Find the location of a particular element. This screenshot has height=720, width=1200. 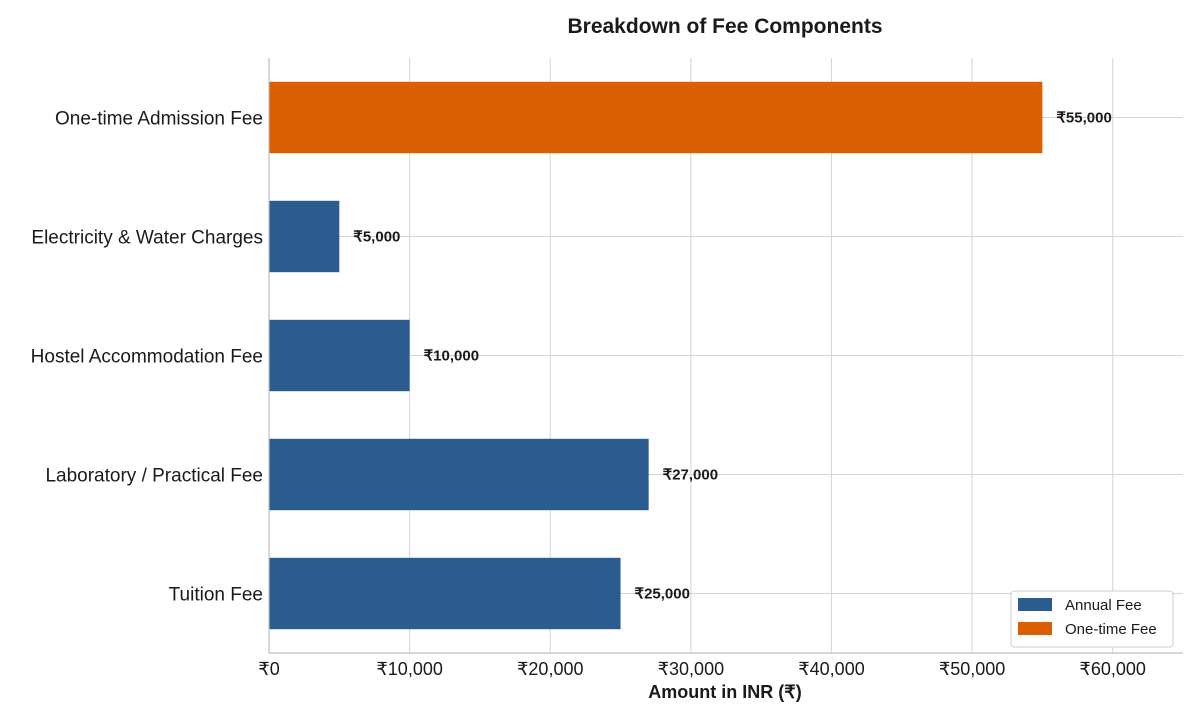

category-label: Laboratory / Practical Fee is located at coordinates (154, 476).